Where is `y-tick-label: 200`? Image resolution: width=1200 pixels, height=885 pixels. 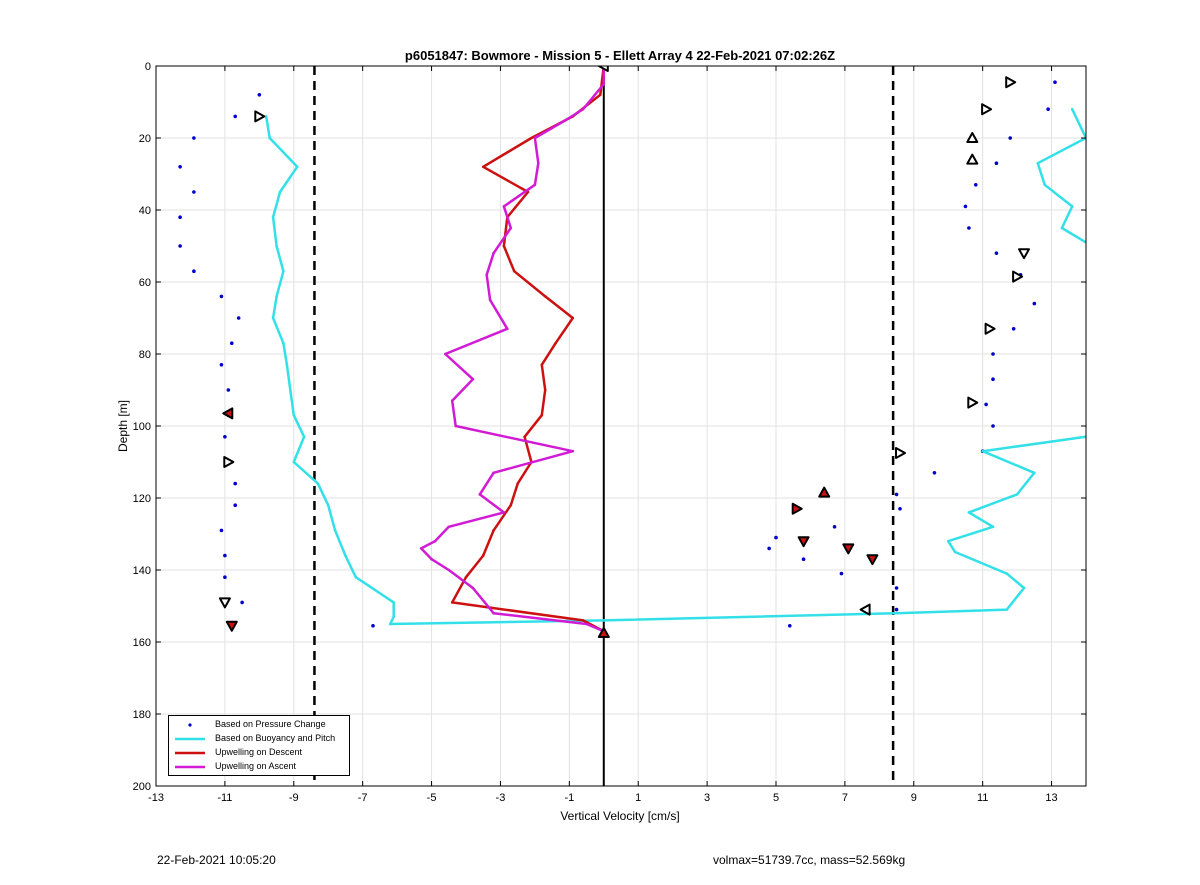 y-tick-label: 200 is located at coordinates (142, 787).